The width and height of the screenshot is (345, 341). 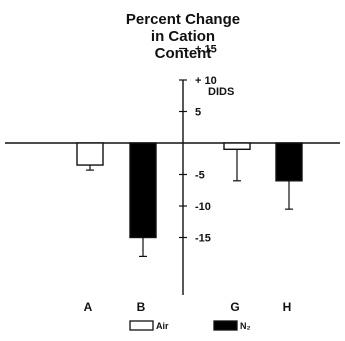 What do you see at coordinates (221, 92) in the screenshot?
I see `dids-annotation: DIDS` at bounding box center [221, 92].